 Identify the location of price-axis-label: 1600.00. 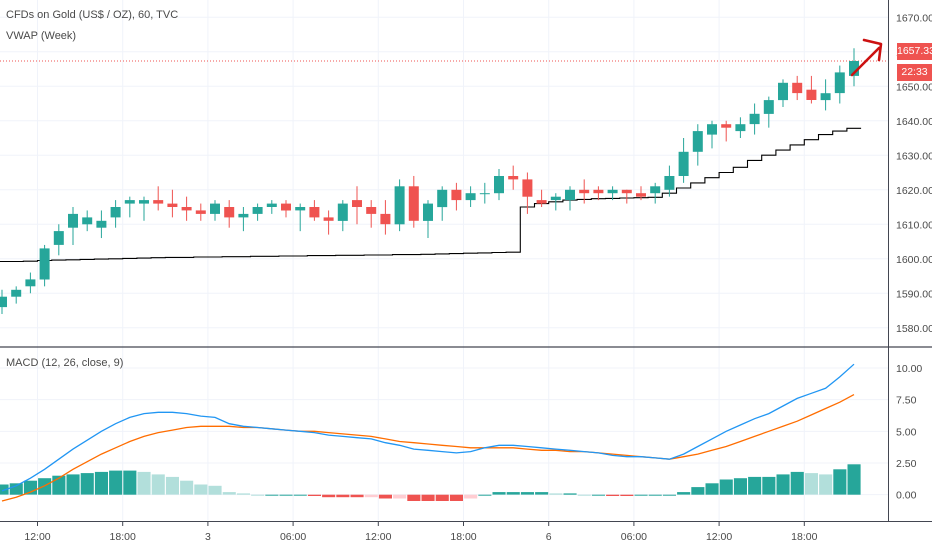
(914, 260).